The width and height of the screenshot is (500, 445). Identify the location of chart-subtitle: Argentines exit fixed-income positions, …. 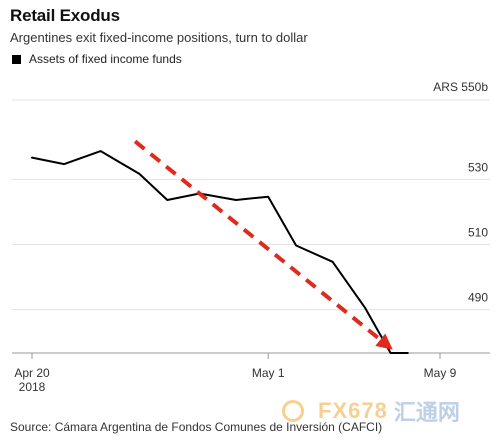
(159, 37).